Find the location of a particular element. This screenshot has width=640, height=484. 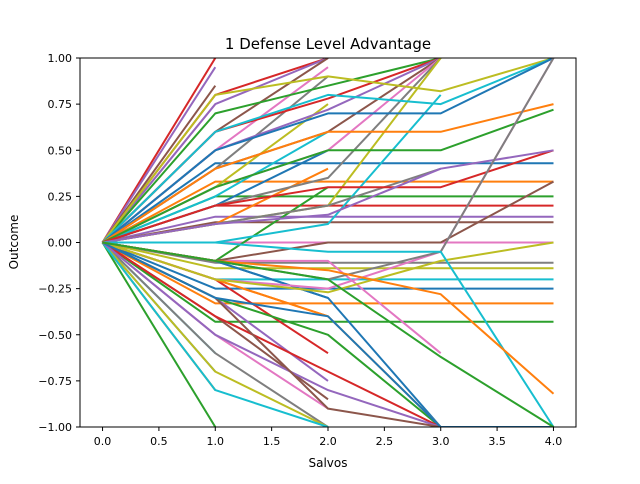

y-tick-label: 0.25 is located at coordinates (60, 196).